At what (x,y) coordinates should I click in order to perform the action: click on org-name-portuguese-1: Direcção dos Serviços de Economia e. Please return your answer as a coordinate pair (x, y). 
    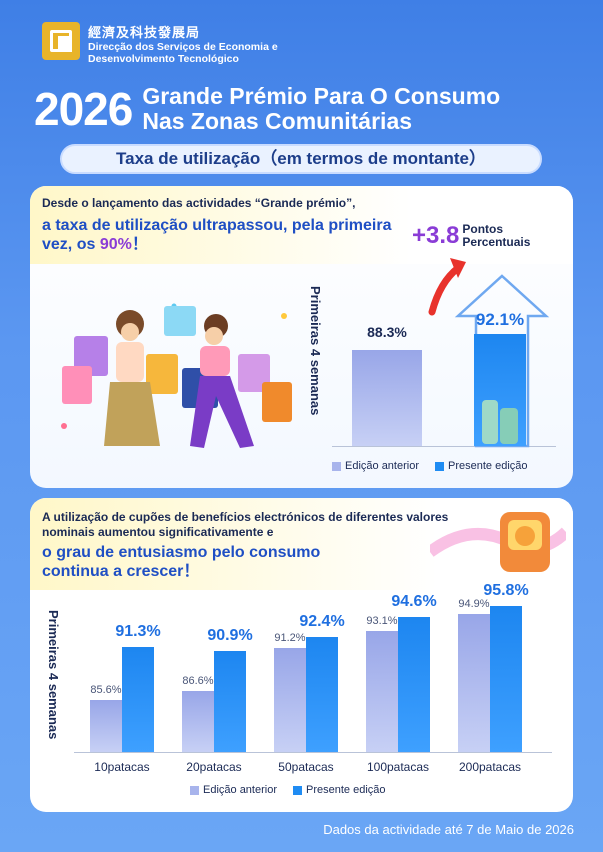
    Looking at the image, I should click on (183, 47).